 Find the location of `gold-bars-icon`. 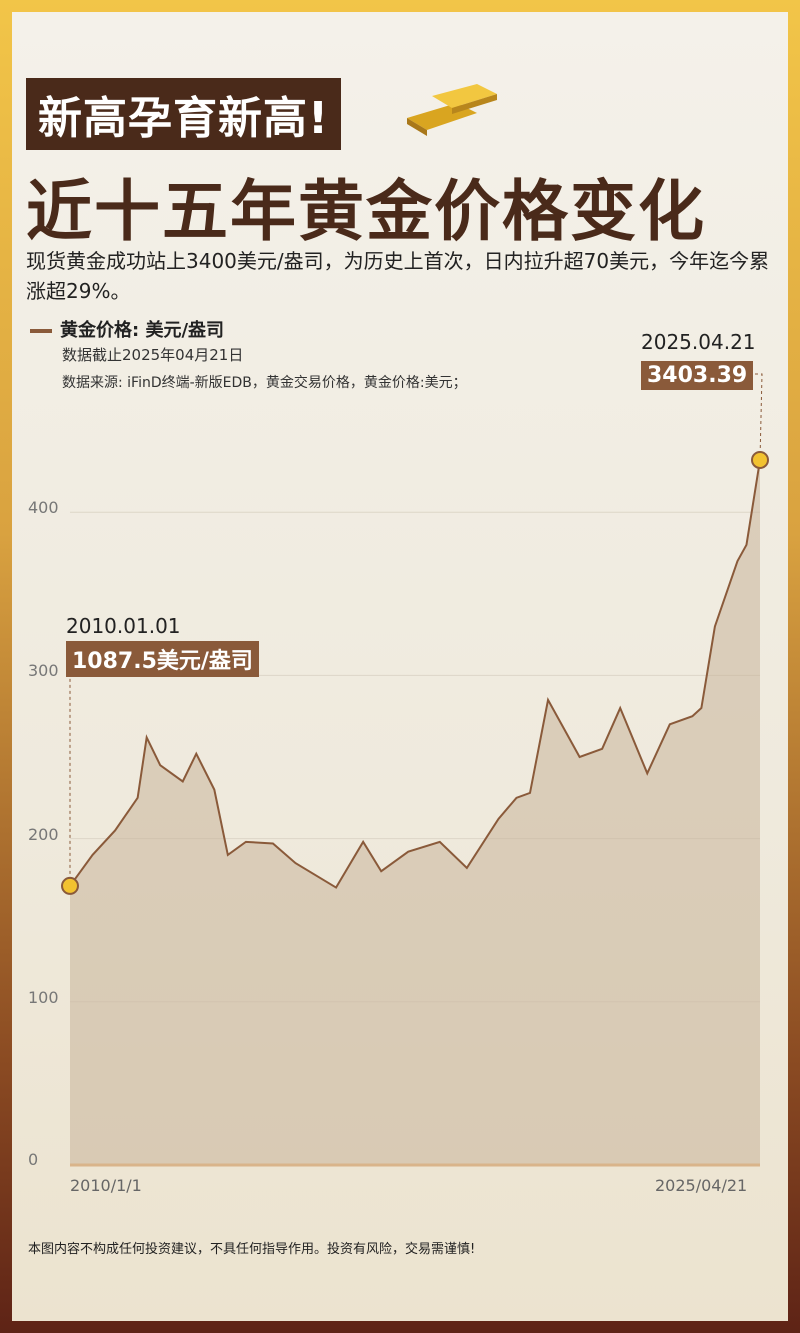

gold-bars-icon is located at coordinates (452, 110).